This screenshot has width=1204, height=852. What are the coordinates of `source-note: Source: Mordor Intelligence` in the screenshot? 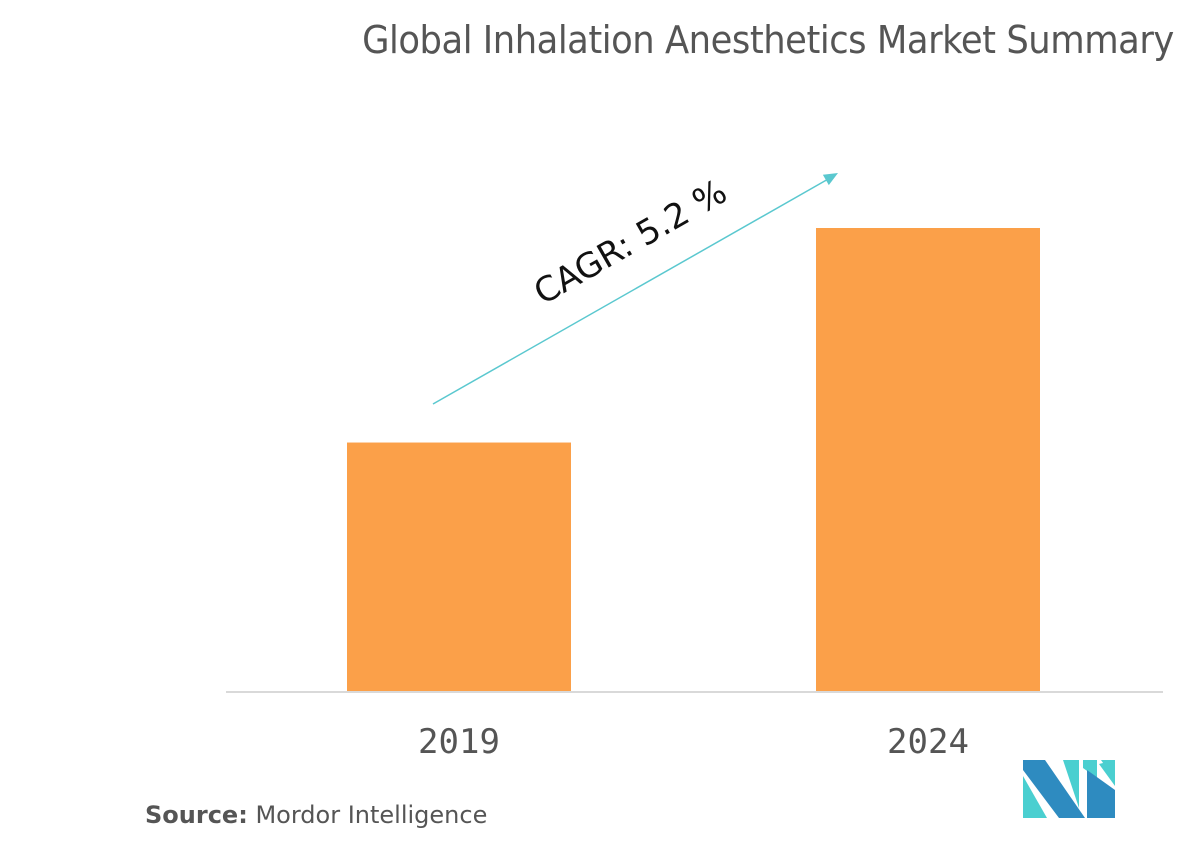 It's located at (316, 815).